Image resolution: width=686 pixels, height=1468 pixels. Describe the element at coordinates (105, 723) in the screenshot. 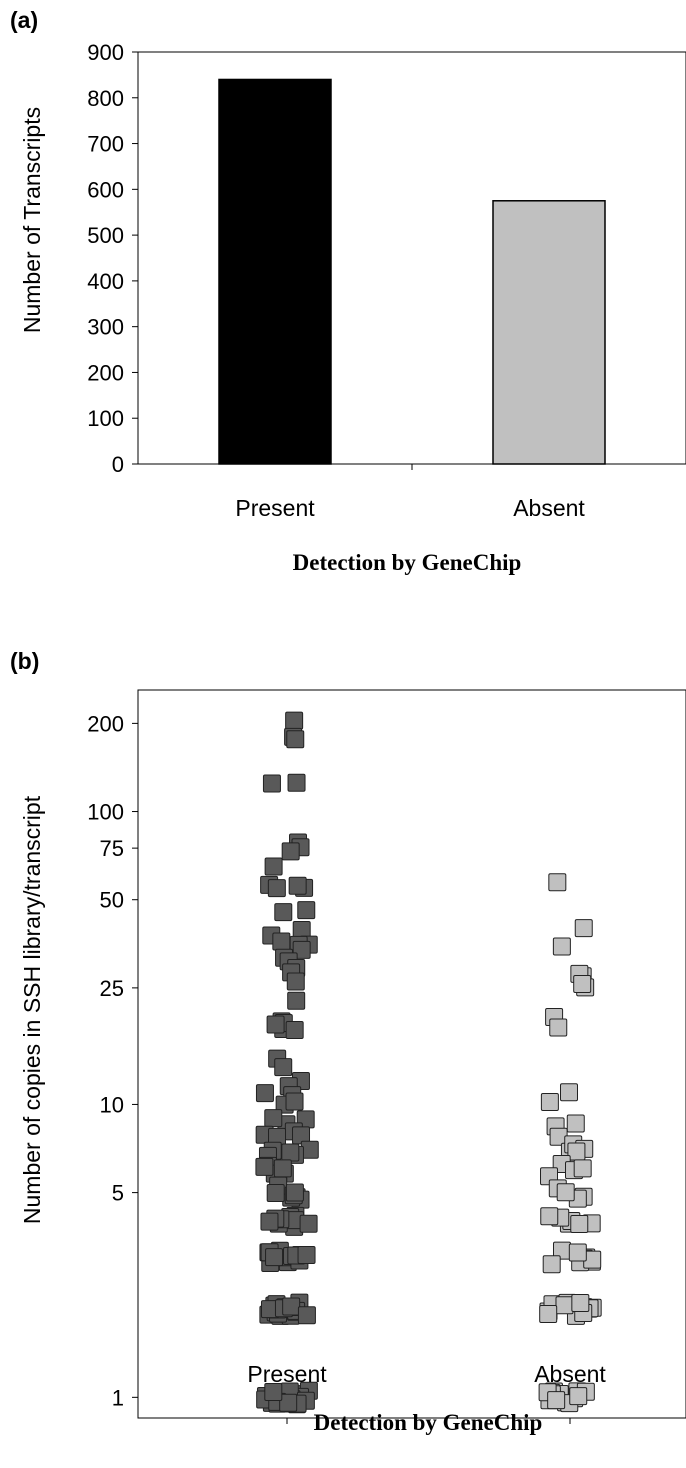

I see `panel-b-y-tick-label: 200` at that location.